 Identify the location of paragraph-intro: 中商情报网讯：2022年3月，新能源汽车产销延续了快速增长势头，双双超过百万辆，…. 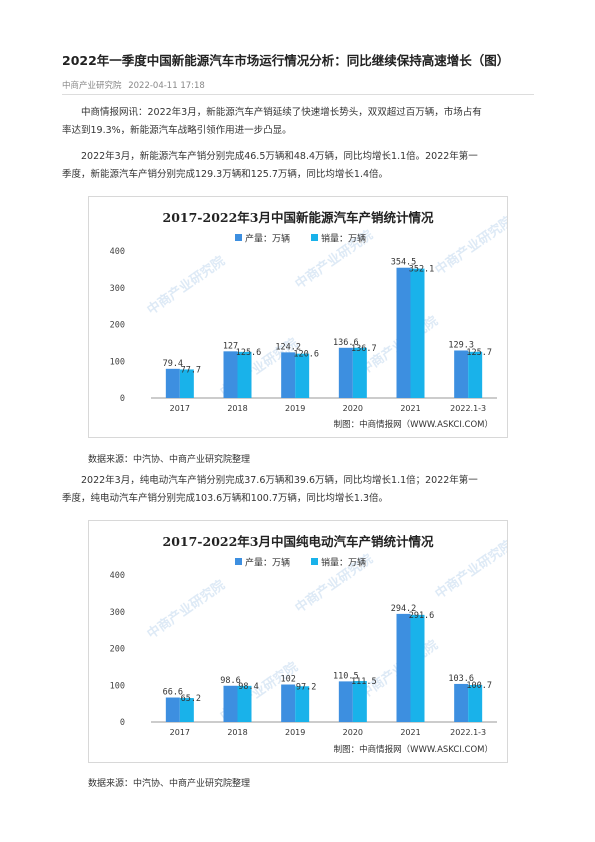
(298, 121).